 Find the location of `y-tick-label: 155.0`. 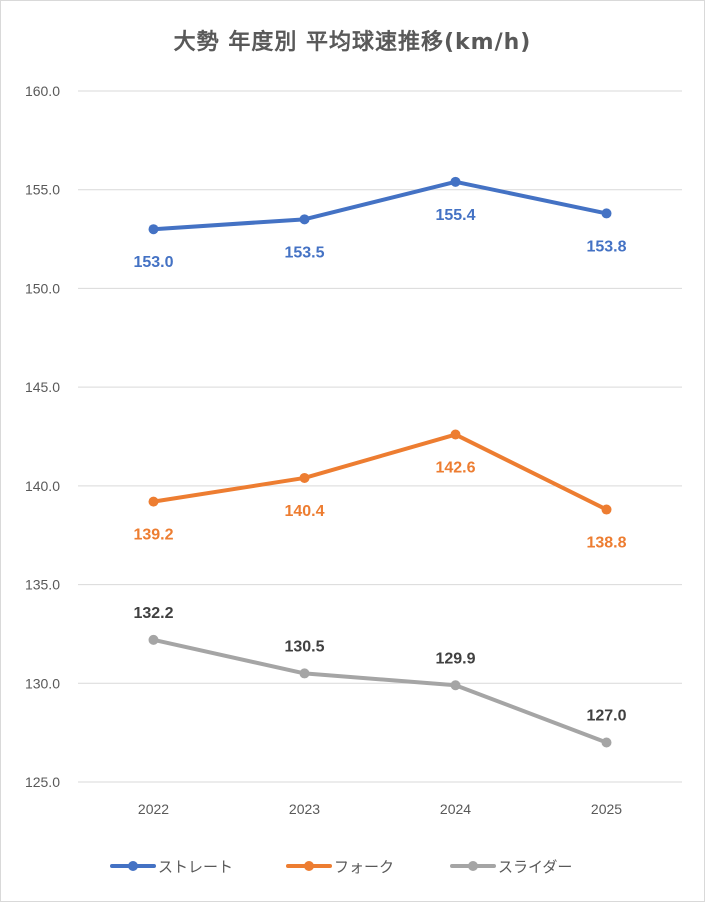

y-tick-label: 155.0 is located at coordinates (42, 190).